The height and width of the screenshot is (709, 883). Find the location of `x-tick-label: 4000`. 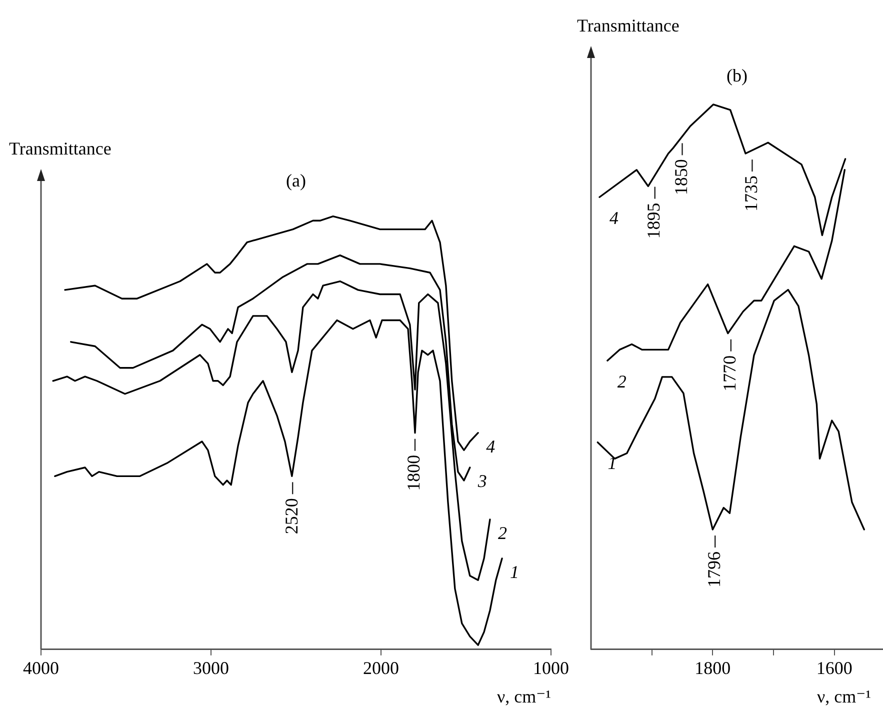

x-tick-label: 4000 is located at coordinates (41, 668).